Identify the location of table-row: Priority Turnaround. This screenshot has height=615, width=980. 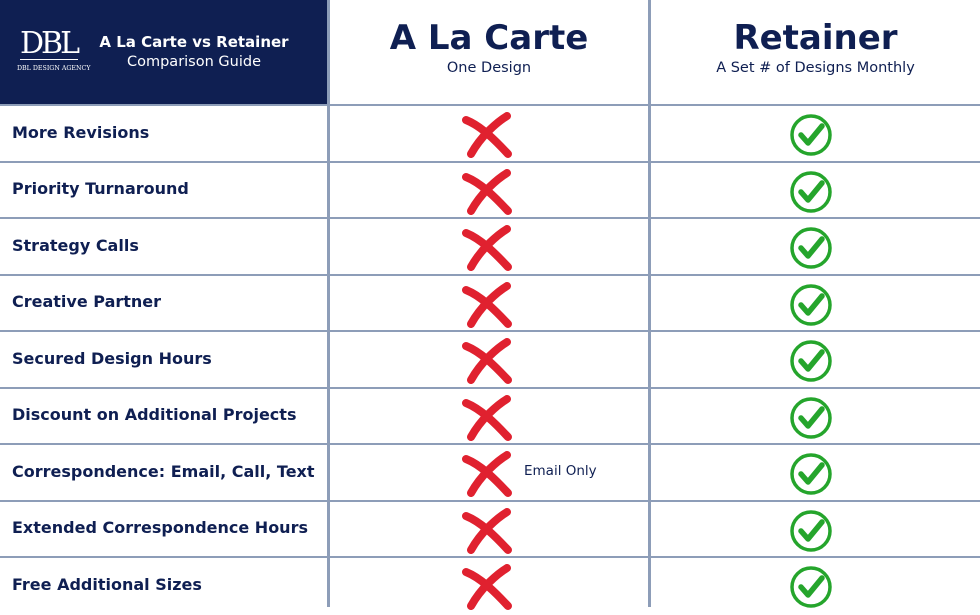
(490, 189).